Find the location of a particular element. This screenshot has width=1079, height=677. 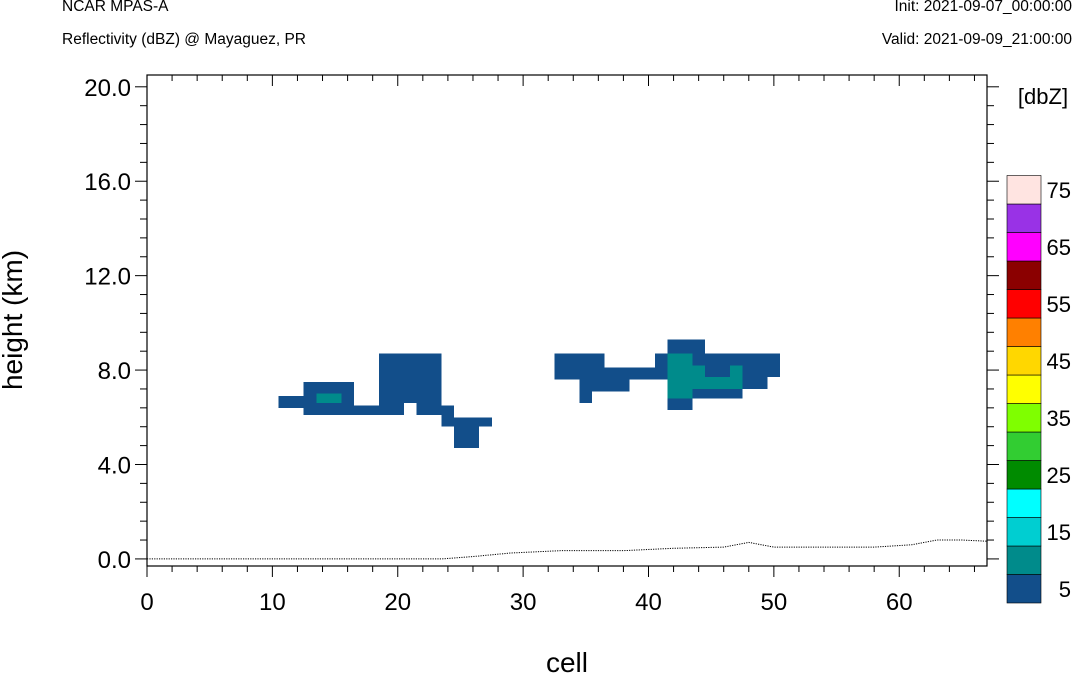

colorbar: 5 15 25 35 45 55 65 75 is located at coordinates (1038, 389).